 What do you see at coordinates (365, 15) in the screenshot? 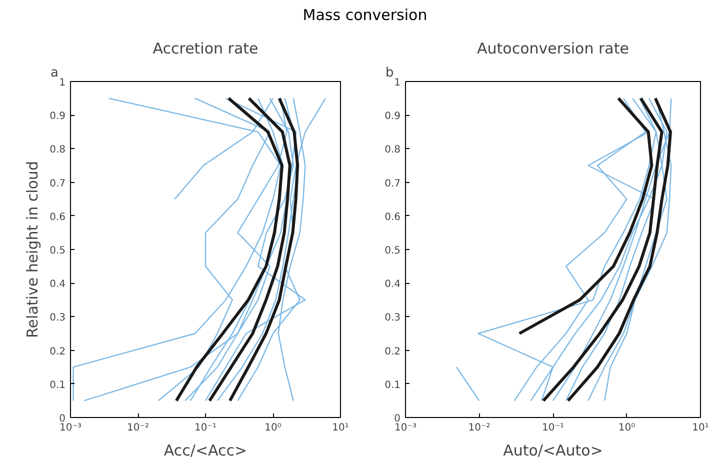
I see `chart-subtitle: Mass conversion` at bounding box center [365, 15].